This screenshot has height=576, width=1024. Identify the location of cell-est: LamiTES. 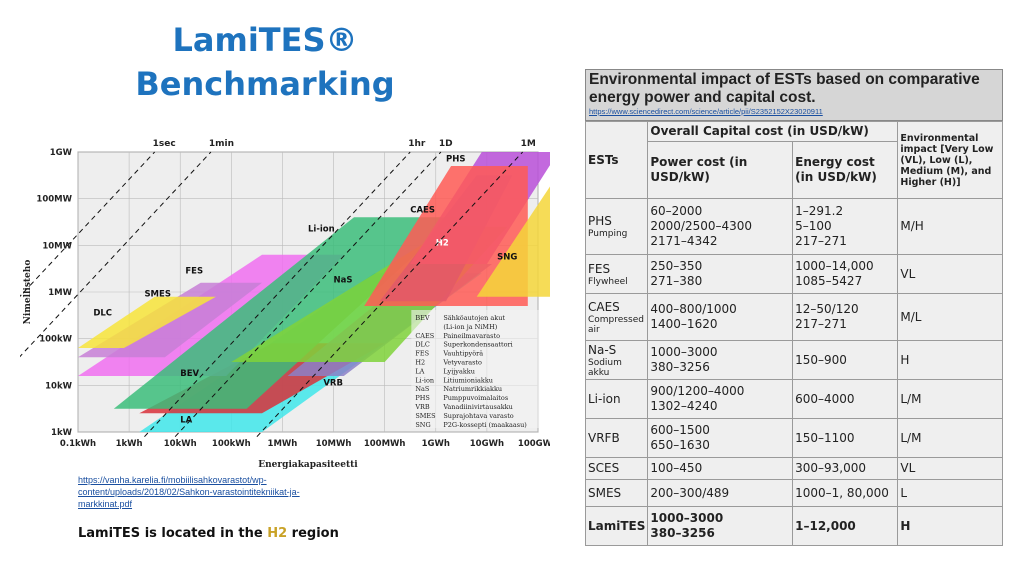
(616, 526).